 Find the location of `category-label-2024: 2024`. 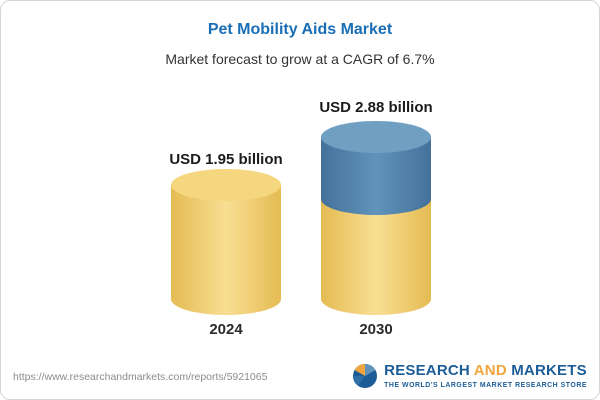

category-label-2024: 2024 is located at coordinates (226, 329).